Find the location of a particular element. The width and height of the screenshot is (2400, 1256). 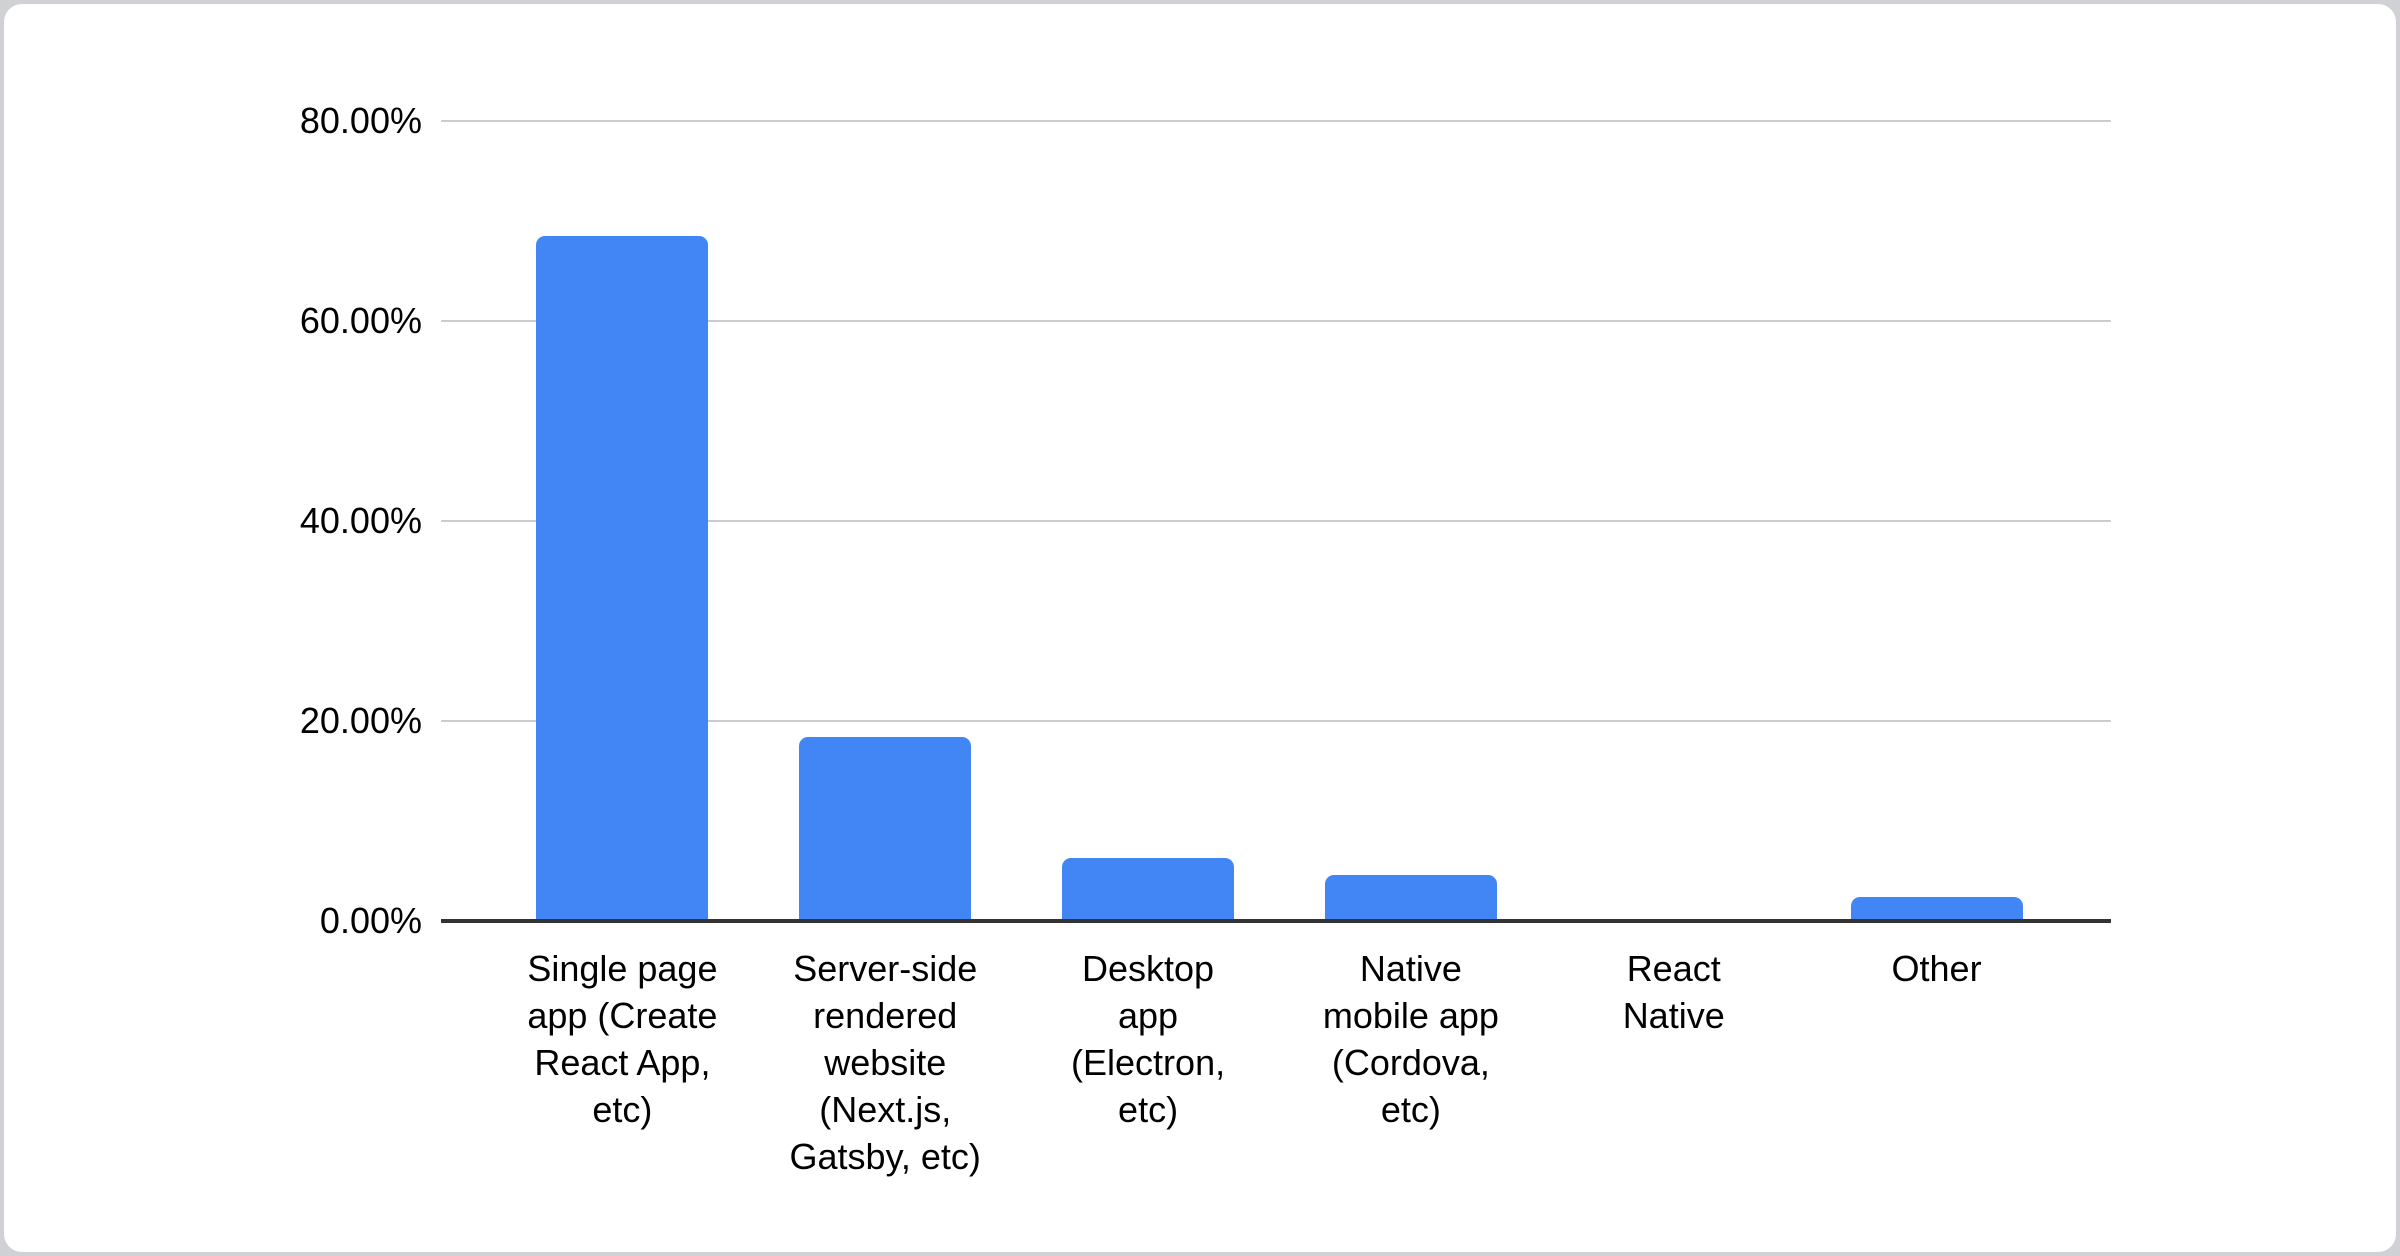

x-slot-native-mobile-app-cordova-etc: Native mobile app (Cordova, etc) is located at coordinates (1410, 1062).